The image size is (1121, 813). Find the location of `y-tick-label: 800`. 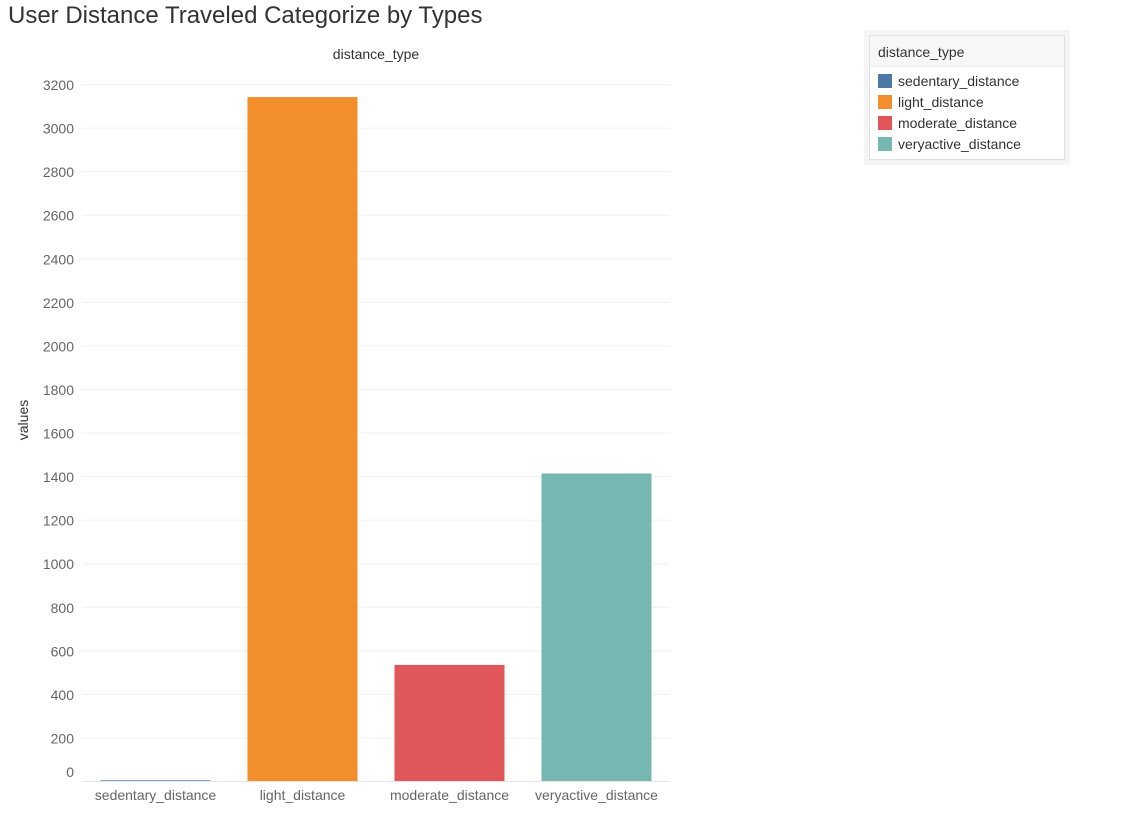

y-tick-label: 800 is located at coordinates (63, 608).